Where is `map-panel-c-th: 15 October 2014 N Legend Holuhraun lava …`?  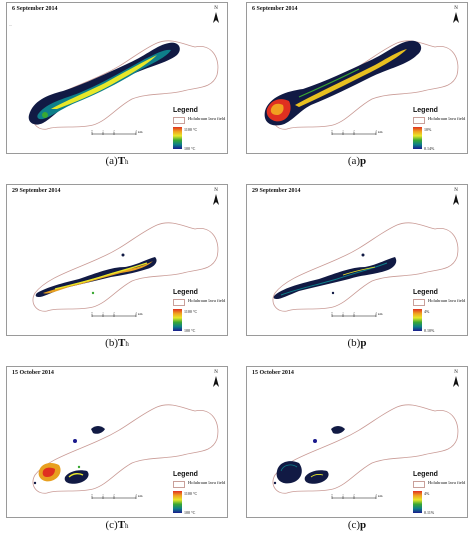 map-panel-c-th: 15 October 2014 N Legend Holuhraun lava … is located at coordinates (117, 450).